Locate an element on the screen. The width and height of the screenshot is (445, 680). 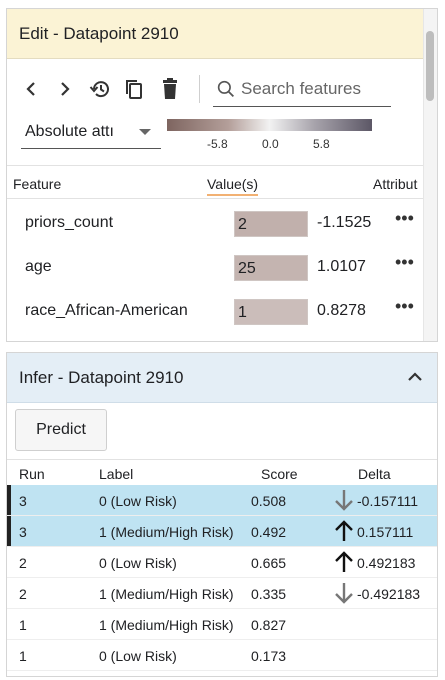
attribution-colorbar is located at coordinates (269, 125).